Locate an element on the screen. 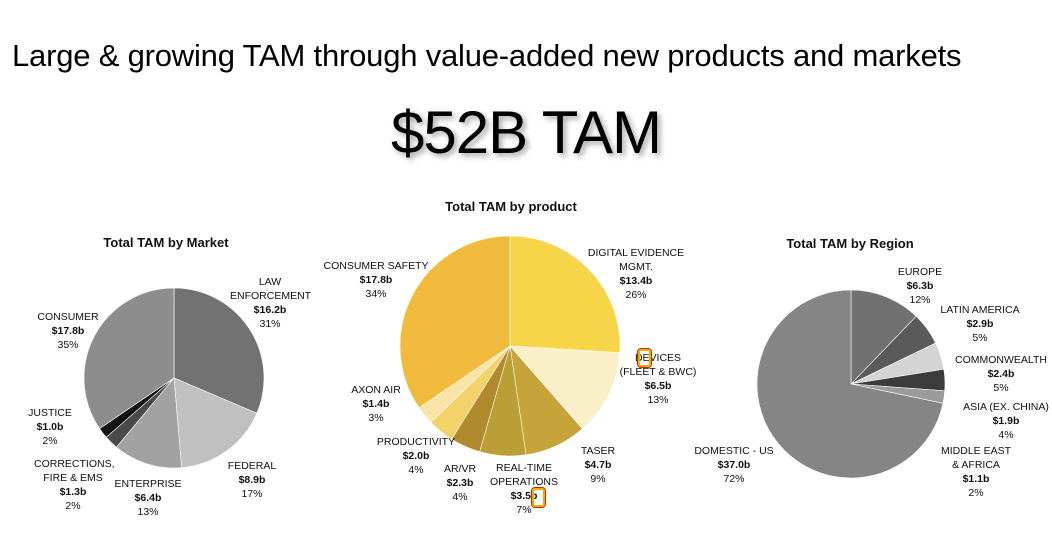 This screenshot has width=1052, height=534. slice-label-consumer: CONSUMER $17.8b 35% is located at coordinates (68, 331).